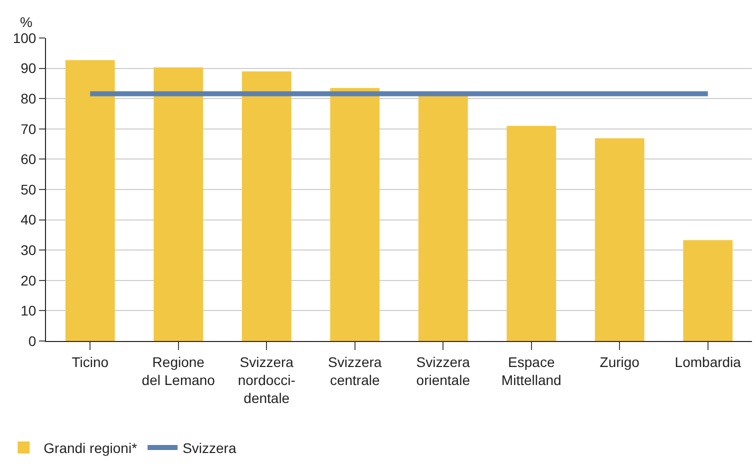 This screenshot has height=468, width=756. I want to click on y-tick-label: 10, so click(28, 310).